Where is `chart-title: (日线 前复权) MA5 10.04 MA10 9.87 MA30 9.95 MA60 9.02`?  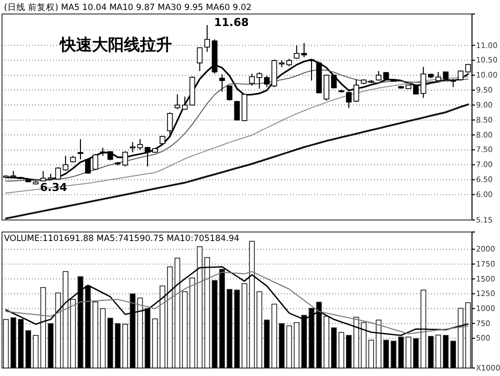
chart-title: (日线 前复权) MA5 10.04 MA10 9.87 MA30 9.95 MA60 9.02 is located at coordinates (128, 7).